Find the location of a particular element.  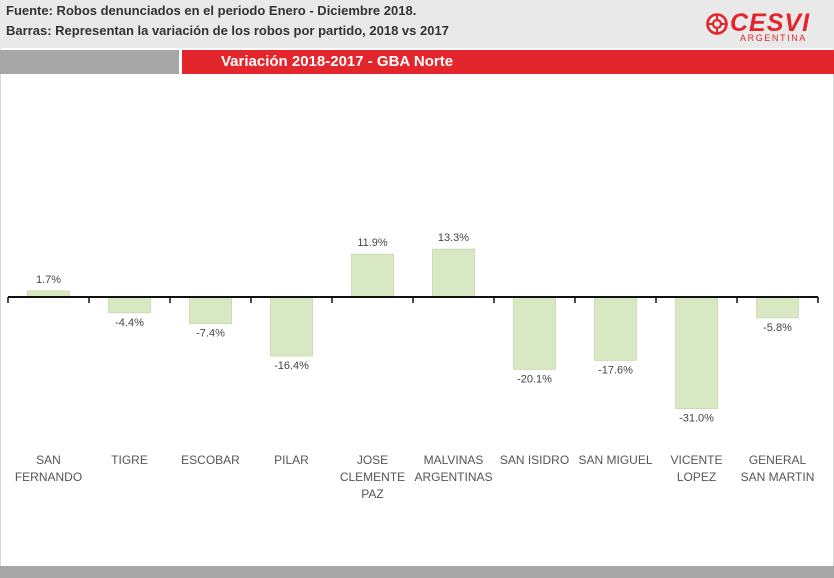

category-label: SAN MIGUEL is located at coordinates (615, 460).